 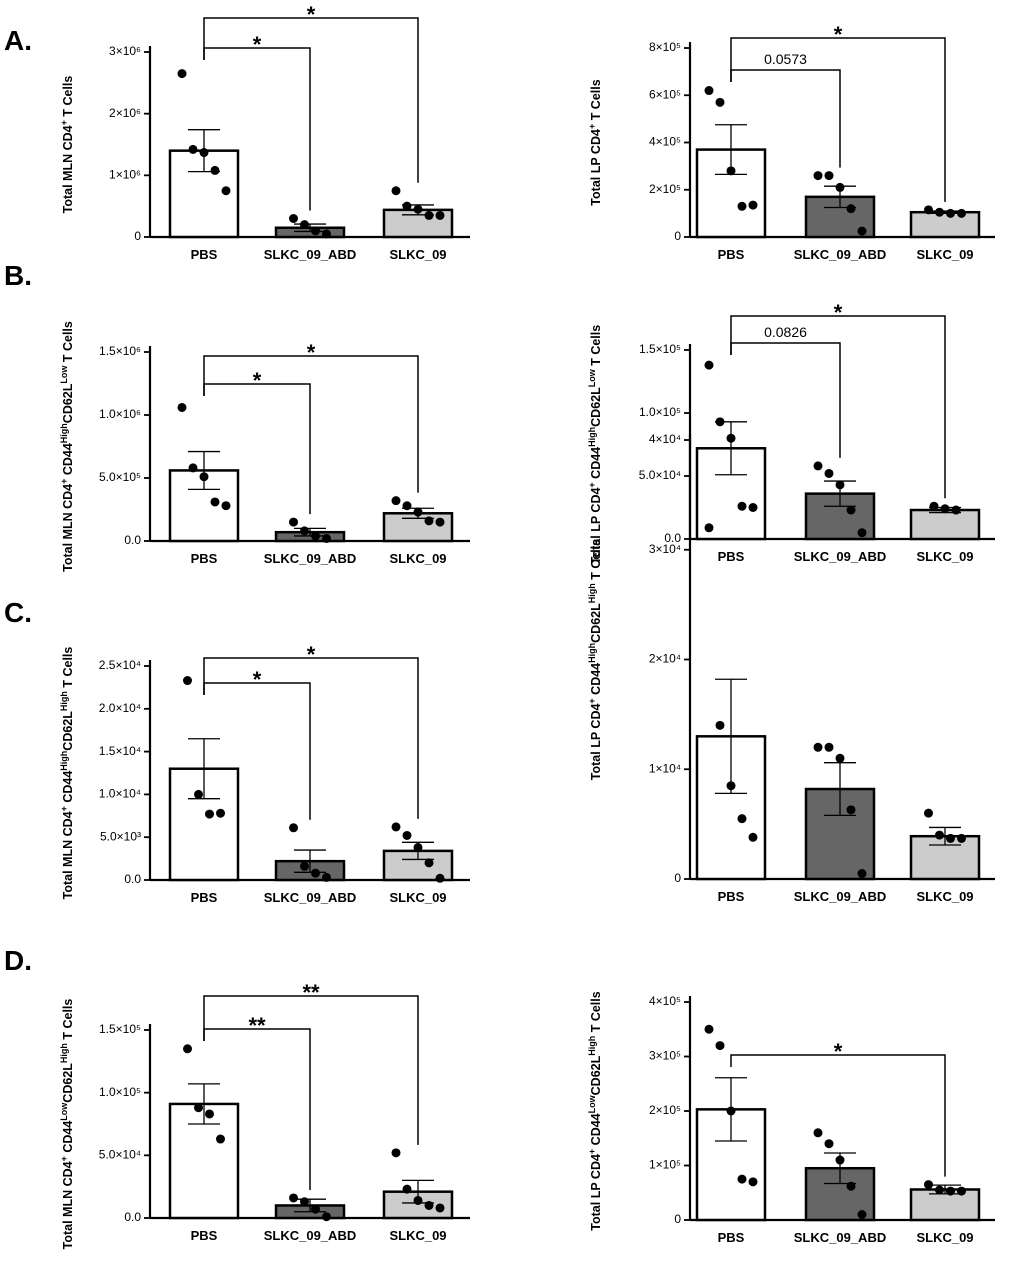 I want to click on y-tick-label: 1×10⁴, so click(x=665, y=768).